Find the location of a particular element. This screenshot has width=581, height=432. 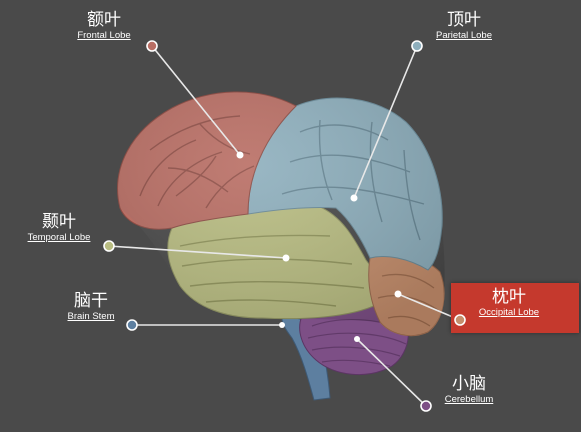

occipital-highlight-box is located at coordinates (515, 308).